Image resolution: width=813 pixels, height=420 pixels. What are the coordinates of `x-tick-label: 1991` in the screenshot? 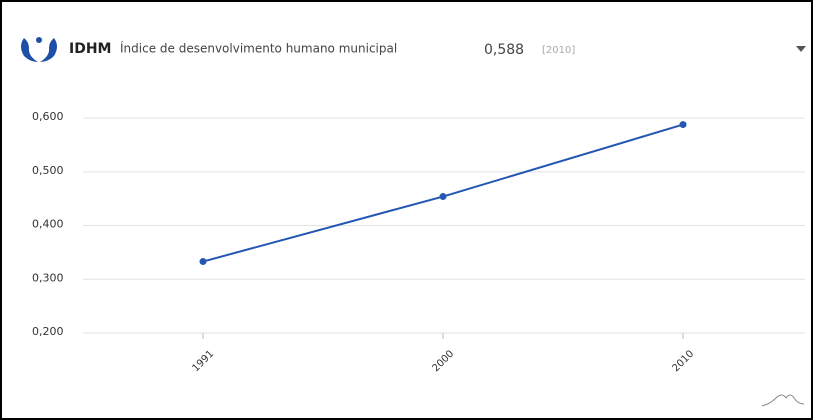 It's located at (203, 361).